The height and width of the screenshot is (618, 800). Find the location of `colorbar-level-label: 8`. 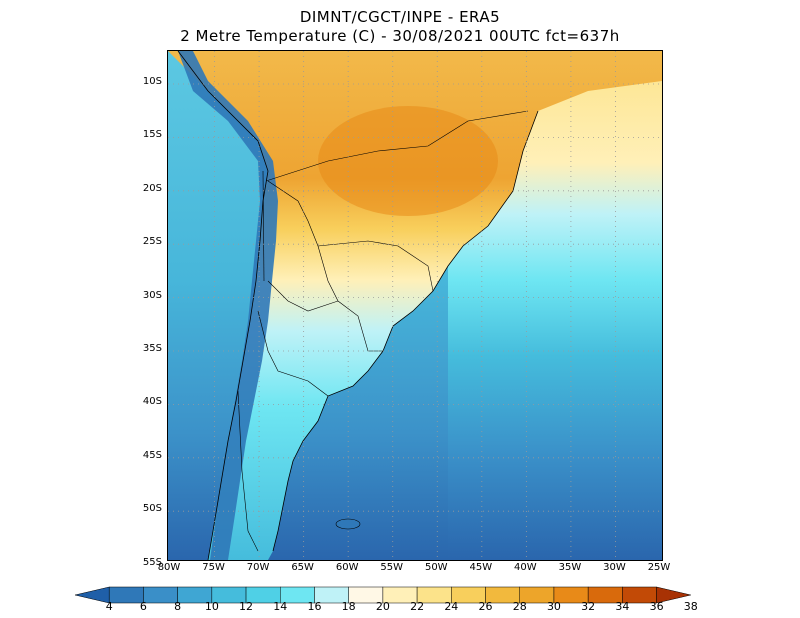

colorbar-level-label: 8 is located at coordinates (178, 606).